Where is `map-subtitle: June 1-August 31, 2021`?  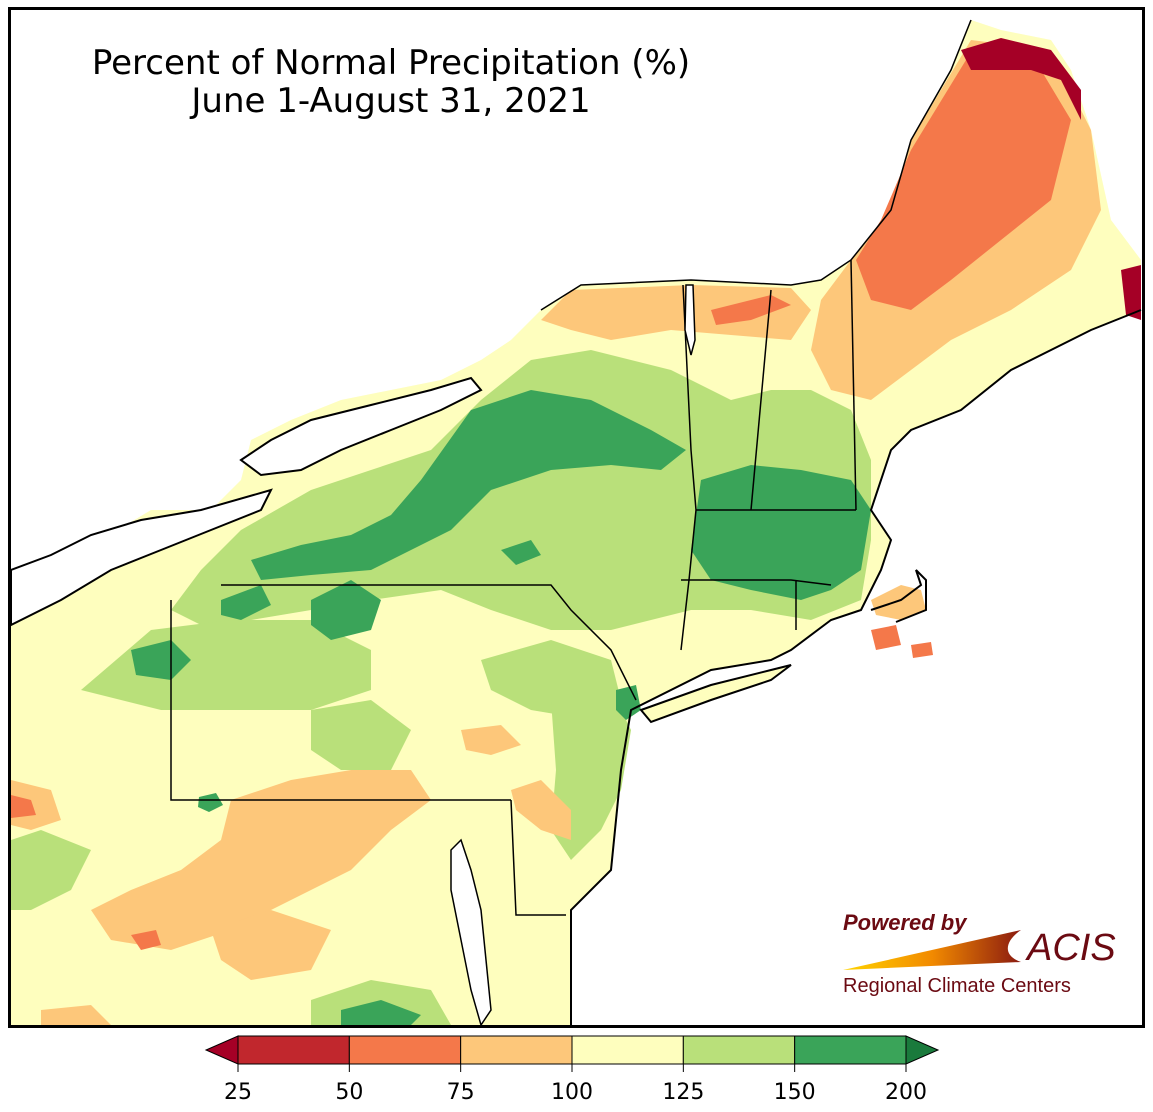 map-subtitle: June 1-August 31, 2021 is located at coordinates (391, 101).